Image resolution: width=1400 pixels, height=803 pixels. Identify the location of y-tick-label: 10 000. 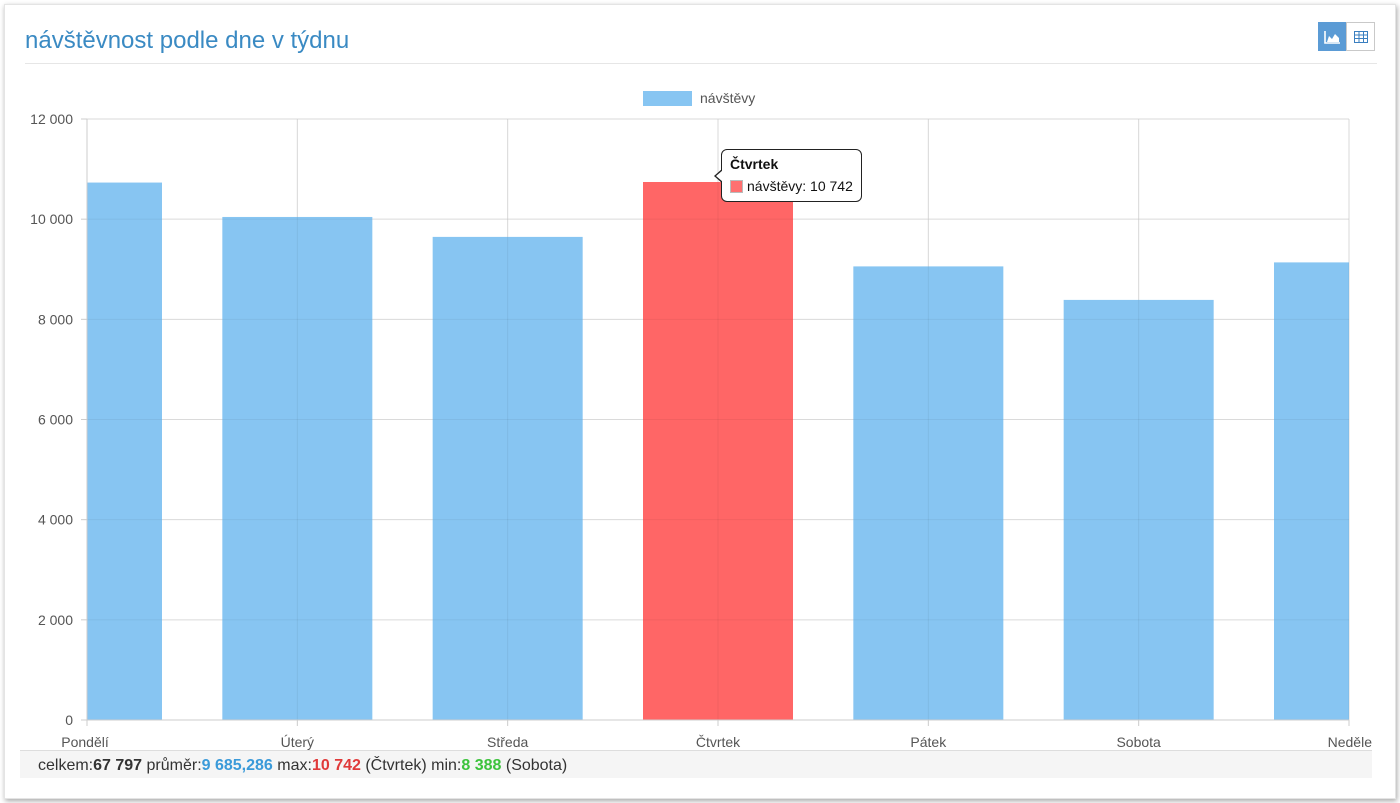
(51, 219).